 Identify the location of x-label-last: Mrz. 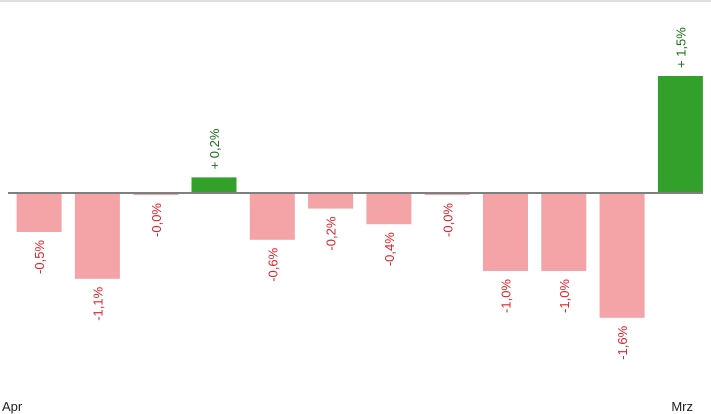
(682, 406).